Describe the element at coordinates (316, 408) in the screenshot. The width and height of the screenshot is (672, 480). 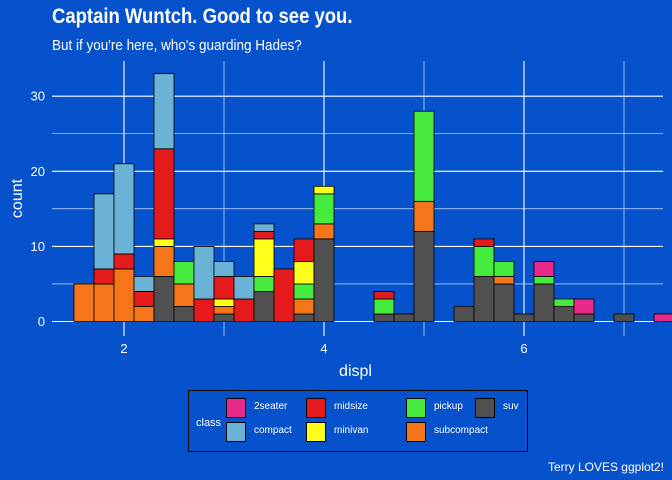
I see `legend-key-midsize` at that location.